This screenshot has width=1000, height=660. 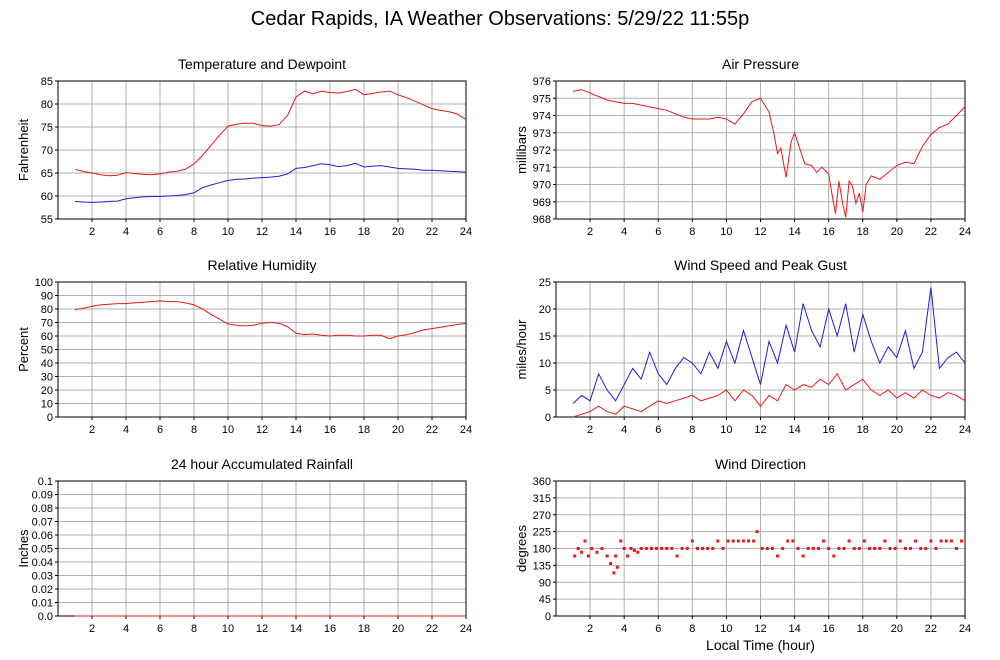 What do you see at coordinates (42, 496) in the screenshot?
I see `y-tick-label: 0.09` at bounding box center [42, 496].